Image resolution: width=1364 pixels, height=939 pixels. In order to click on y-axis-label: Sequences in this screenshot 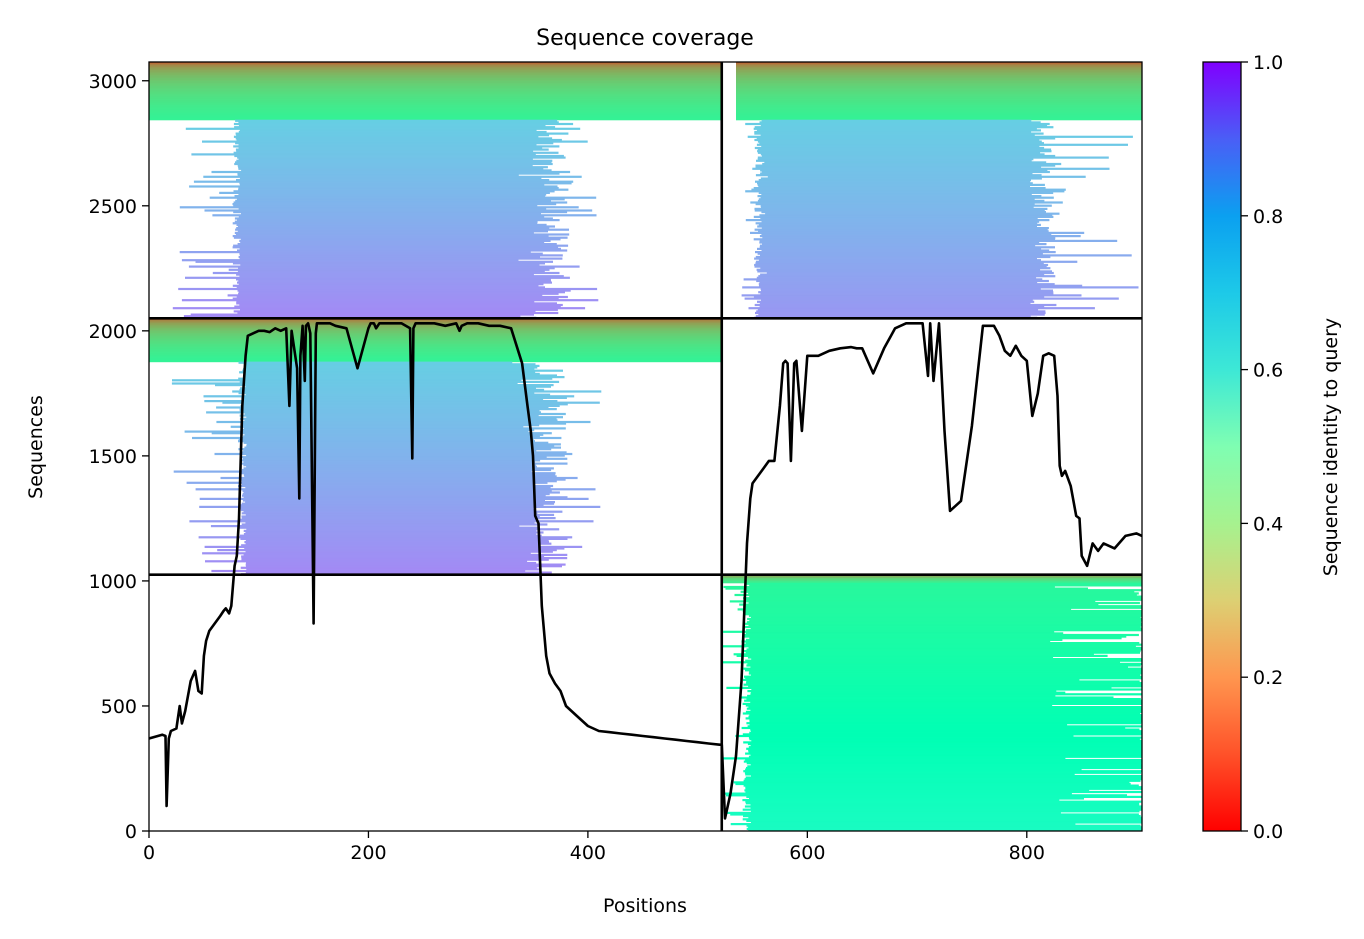, I will do `click(36, 447)`.